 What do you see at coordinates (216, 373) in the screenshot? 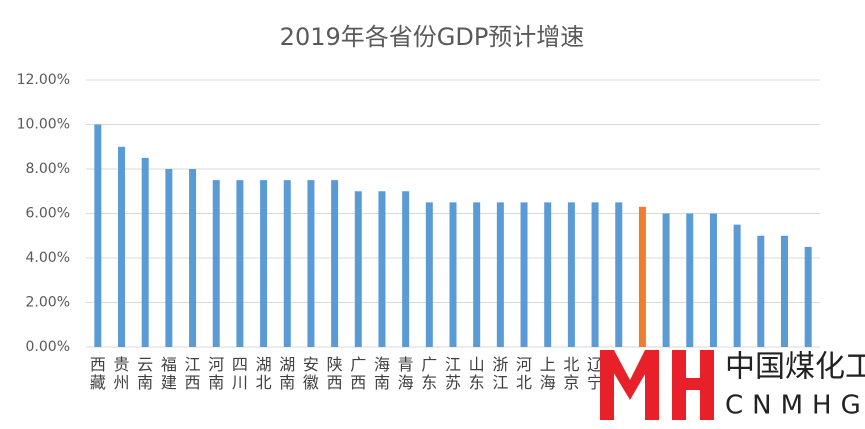
I see `x-tick-label: 河南` at bounding box center [216, 373].